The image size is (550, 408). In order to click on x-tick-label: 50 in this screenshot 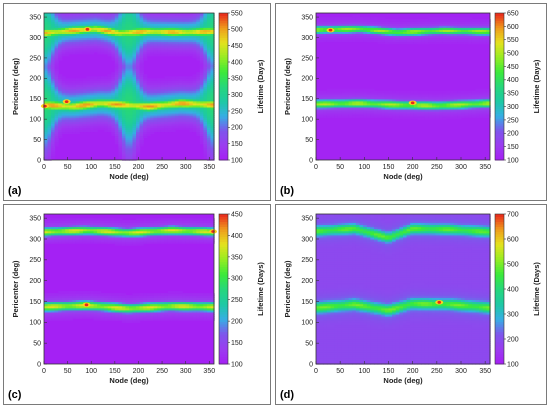, I will do `click(68, 167)`.